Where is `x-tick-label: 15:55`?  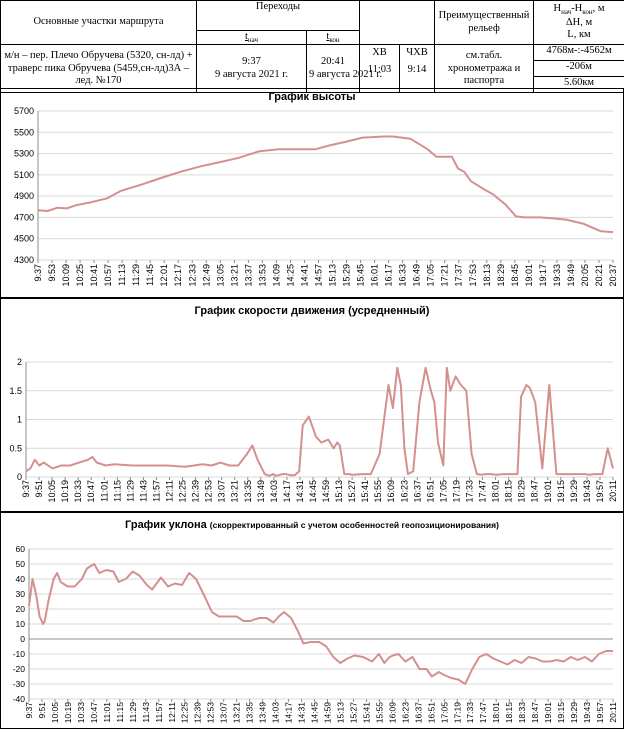
x-tick-label: 15:55 is located at coordinates (379, 713).